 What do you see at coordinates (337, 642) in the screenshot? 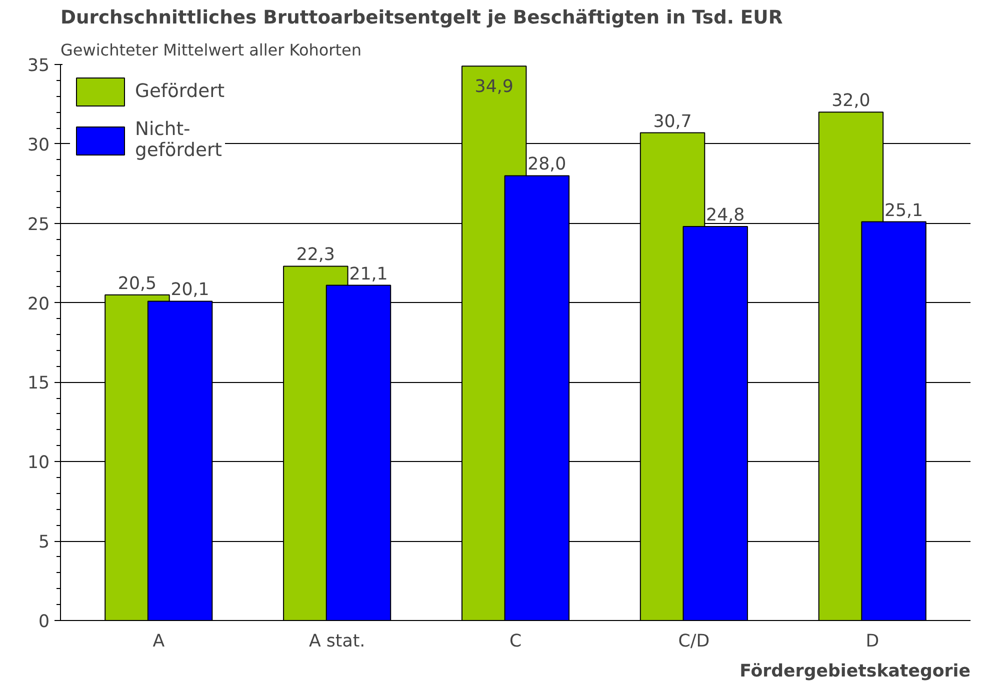
I see `x-tick-label: A stat.` at bounding box center [337, 642].